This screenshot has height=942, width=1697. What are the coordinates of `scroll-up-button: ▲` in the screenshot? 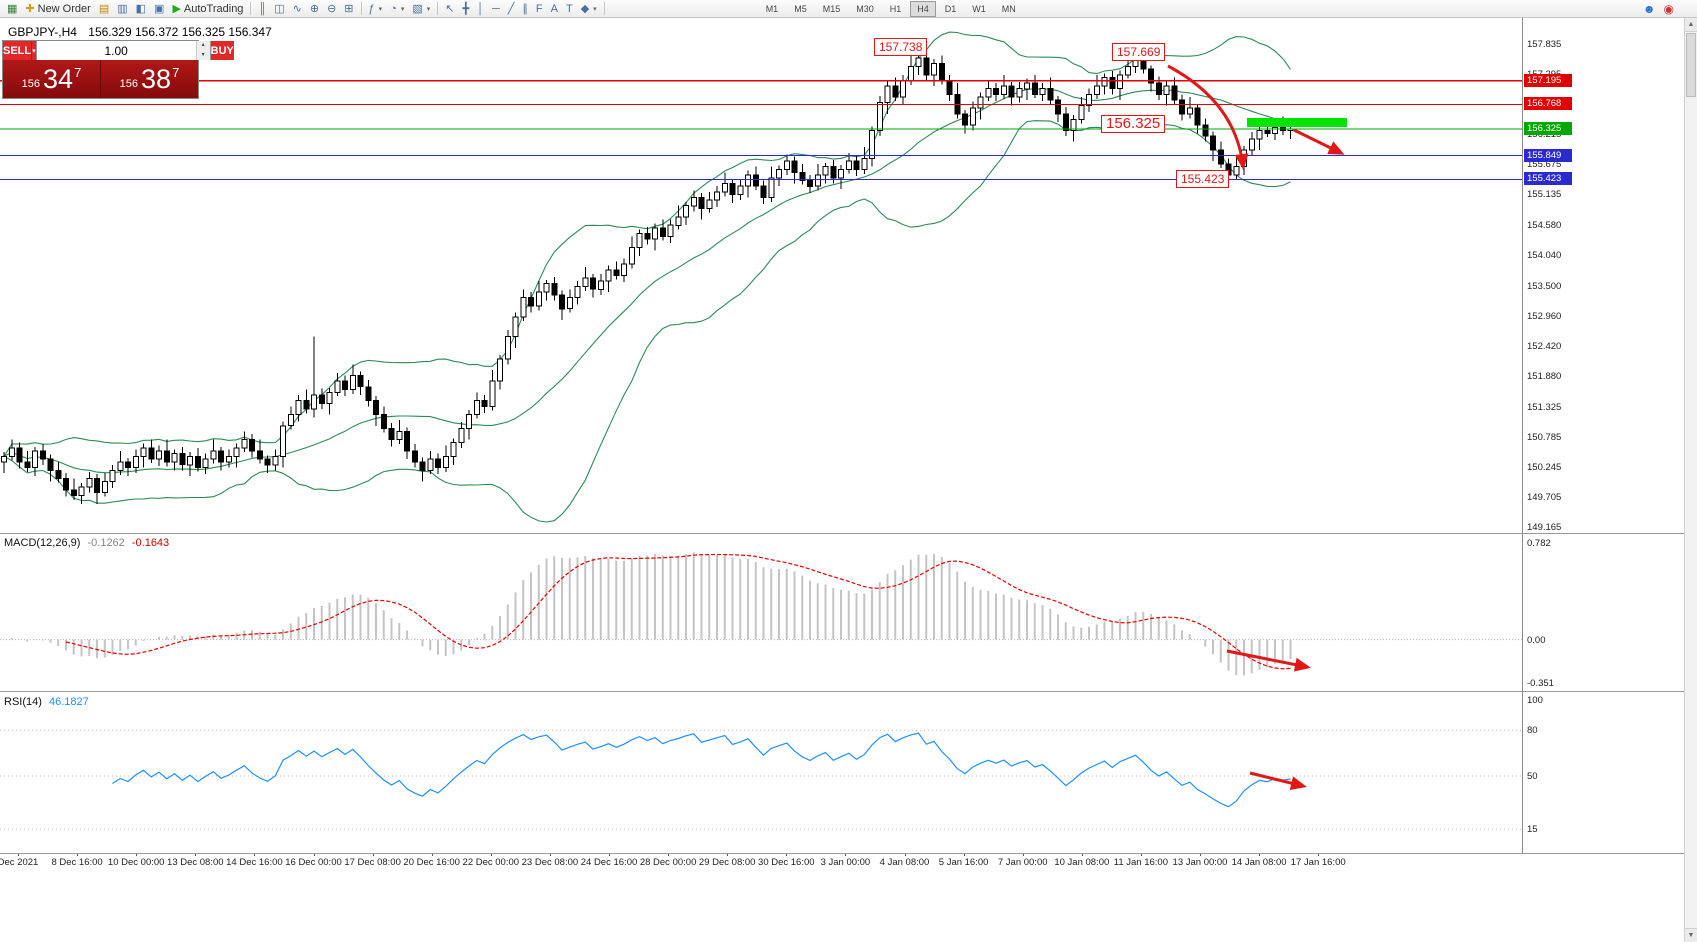 It's located at (1691, 25).